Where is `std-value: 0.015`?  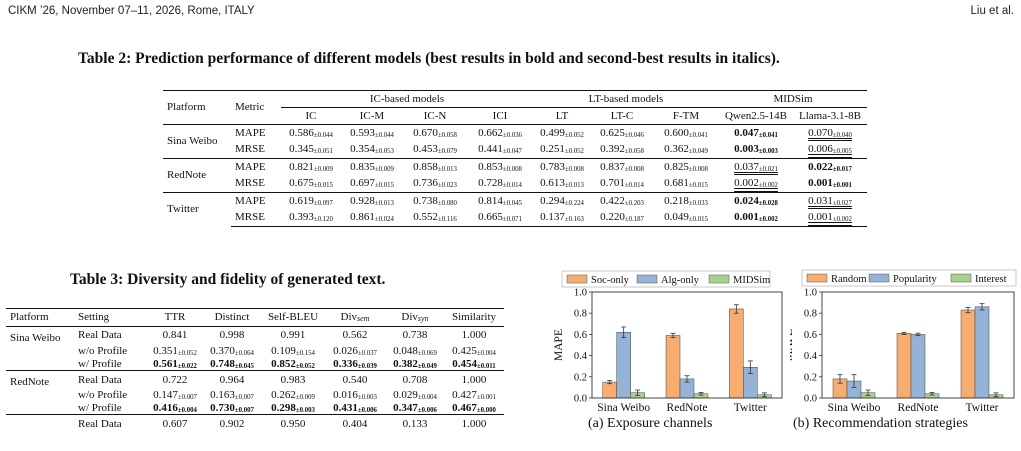 std-value: 0.015 is located at coordinates (700, 220).